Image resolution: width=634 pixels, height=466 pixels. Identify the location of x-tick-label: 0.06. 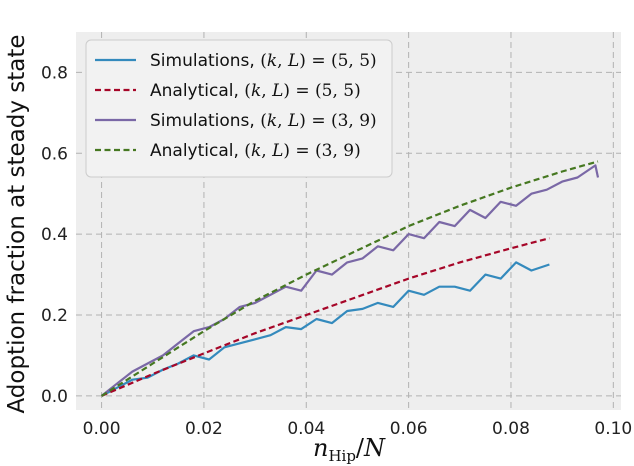
(409, 429).